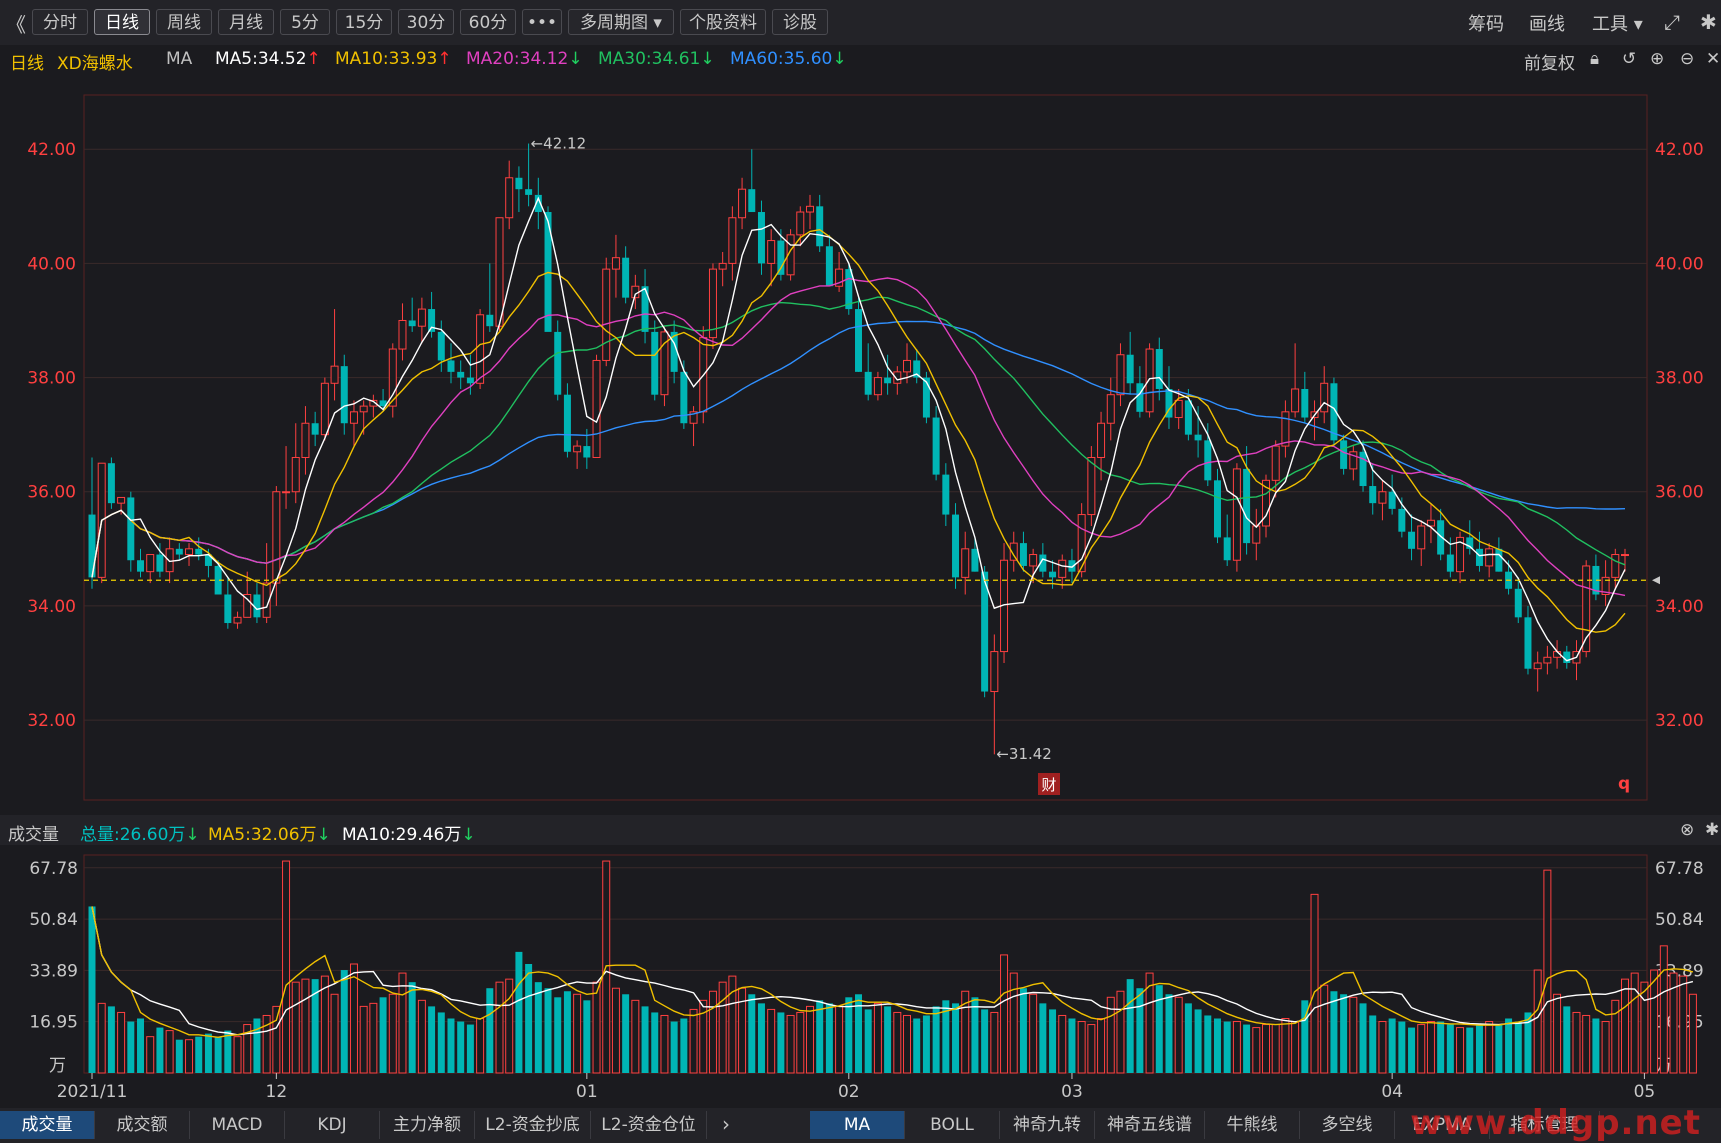 The height and width of the screenshot is (1143, 1721). What do you see at coordinates (726, 1124) in the screenshot?
I see `tabs-next-icon: ›` at bounding box center [726, 1124].